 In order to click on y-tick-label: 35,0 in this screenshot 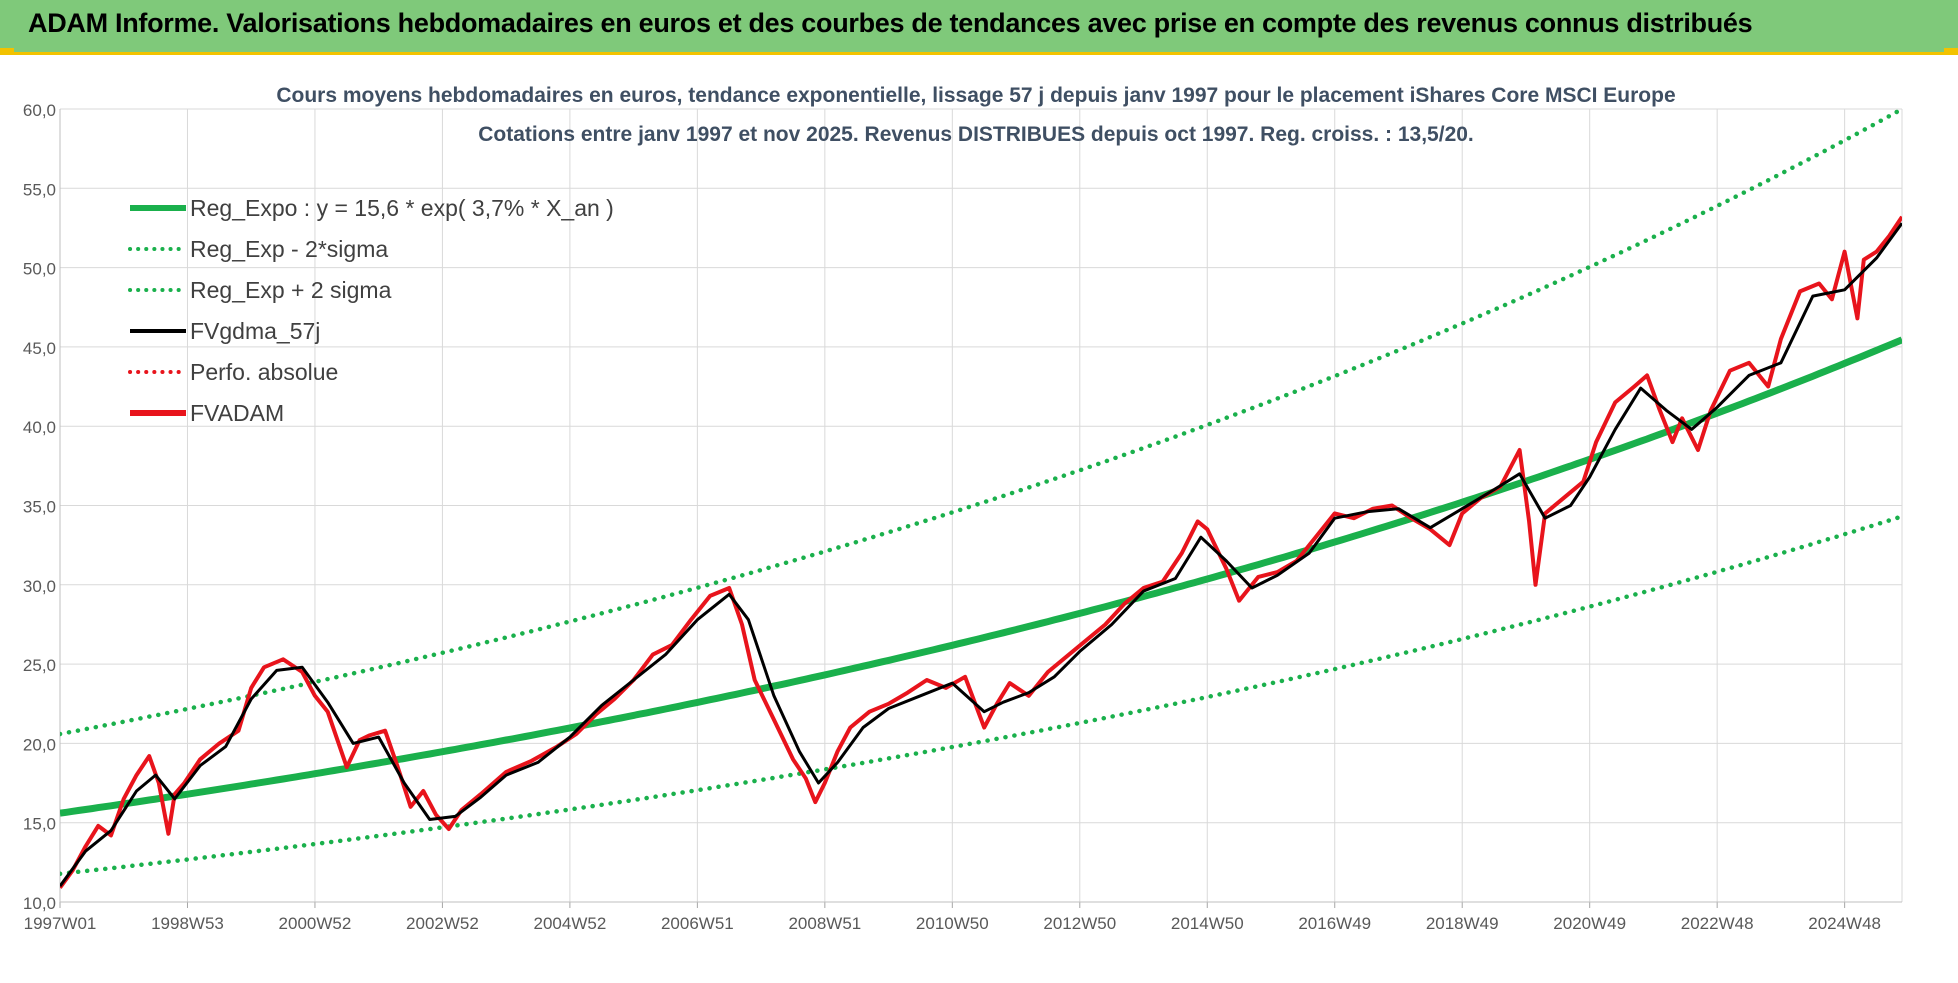, I will do `click(39, 507)`.